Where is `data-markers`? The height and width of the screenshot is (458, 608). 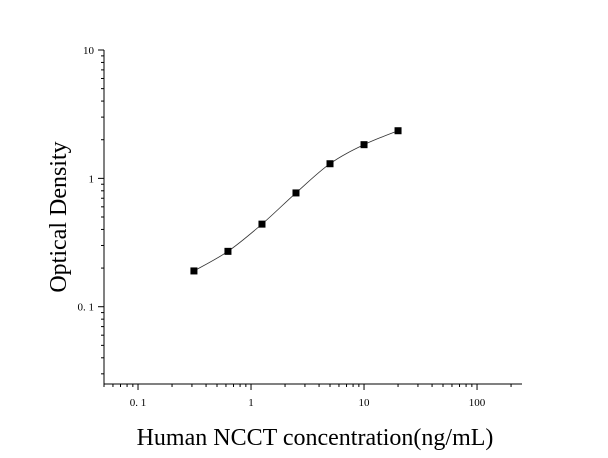
data-markers is located at coordinates (296, 201).